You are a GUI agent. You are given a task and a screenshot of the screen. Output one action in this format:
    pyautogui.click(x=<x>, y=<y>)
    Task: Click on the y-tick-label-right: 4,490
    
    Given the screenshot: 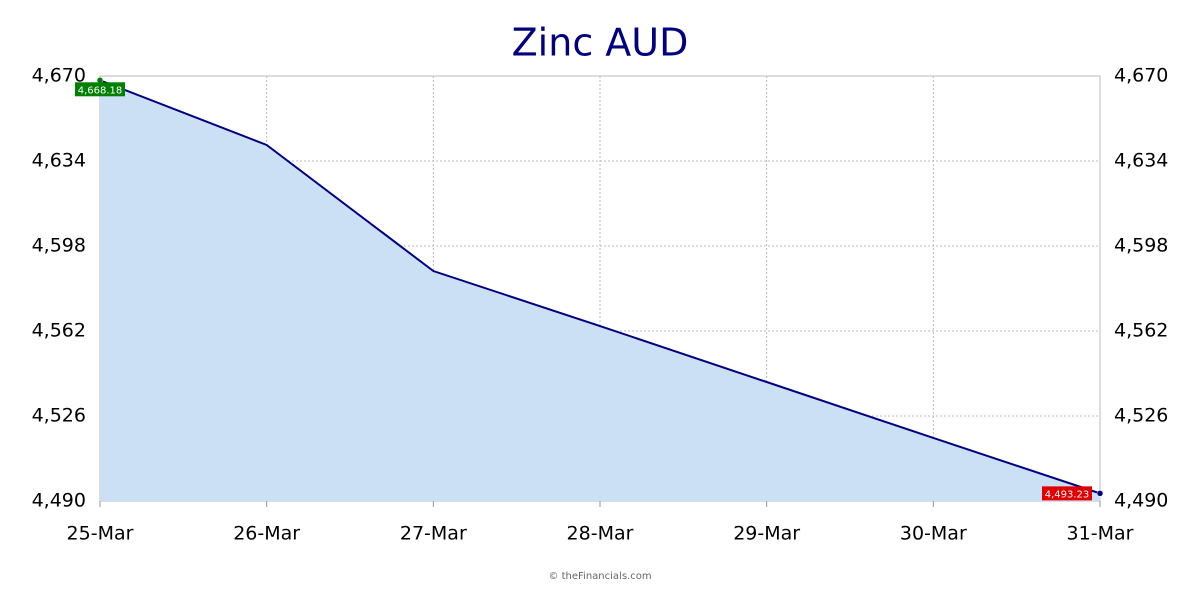 What is the action you would take?
    pyautogui.click(x=1141, y=501)
    